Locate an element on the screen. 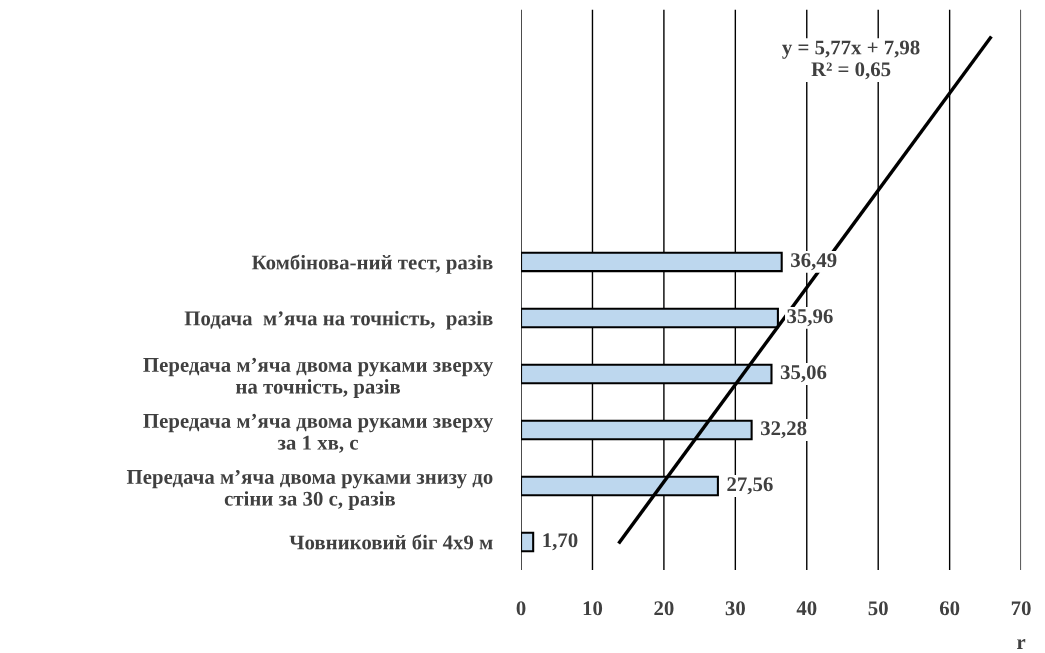 This screenshot has height=653, width=1045. data-label: 27,56 is located at coordinates (750, 486).